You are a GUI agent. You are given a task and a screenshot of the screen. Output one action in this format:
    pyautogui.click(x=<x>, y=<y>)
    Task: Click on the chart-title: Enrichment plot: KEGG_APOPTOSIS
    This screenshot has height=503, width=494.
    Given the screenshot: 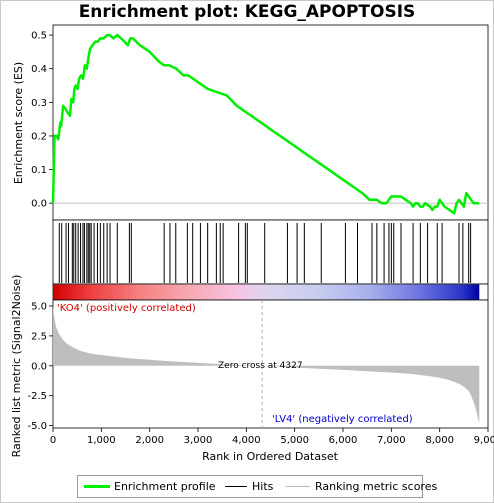 What is the action you would take?
    pyautogui.click(x=247, y=12)
    